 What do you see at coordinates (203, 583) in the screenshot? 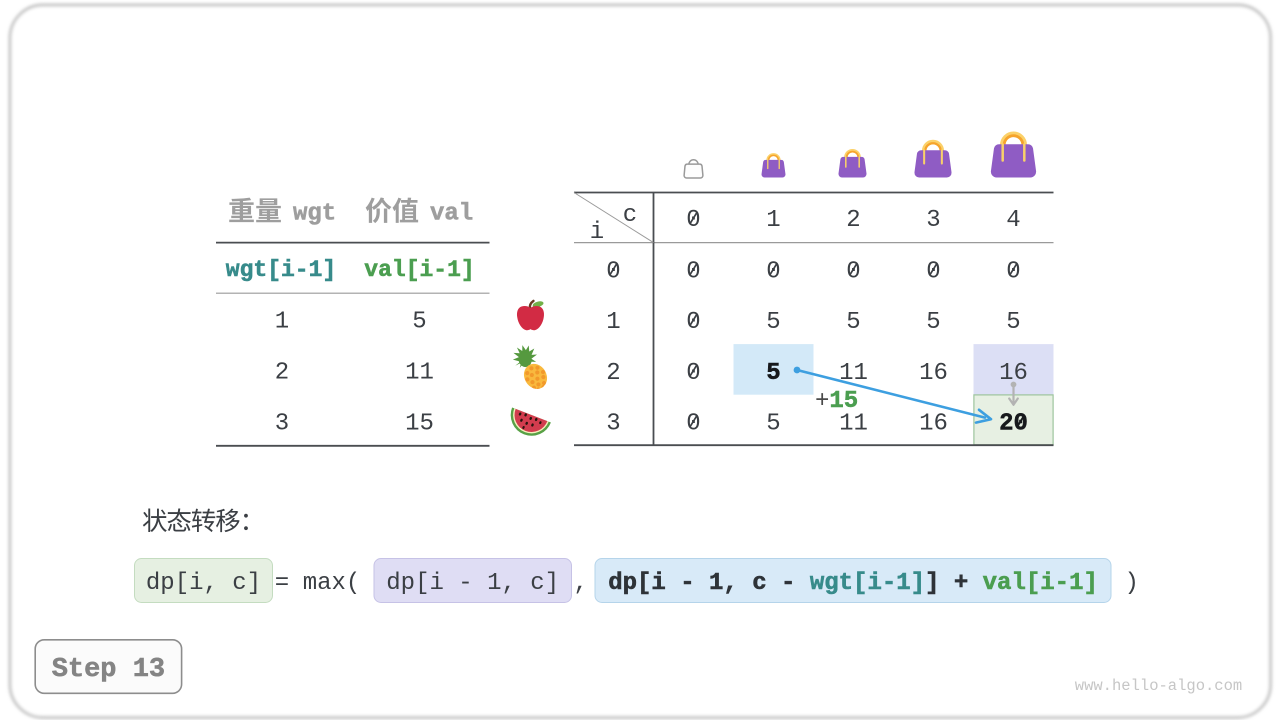
I see `svg-text: dp[i, c]` at bounding box center [203, 583].